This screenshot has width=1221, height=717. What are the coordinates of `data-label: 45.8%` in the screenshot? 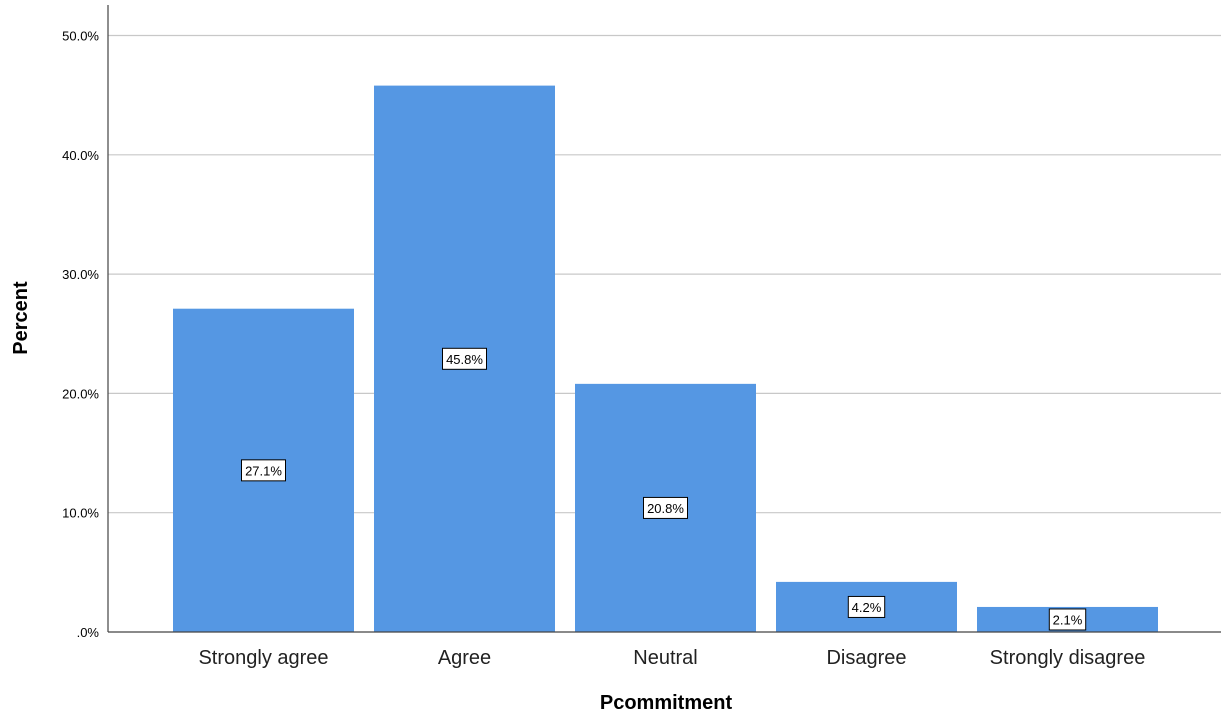 It's located at (464, 359).